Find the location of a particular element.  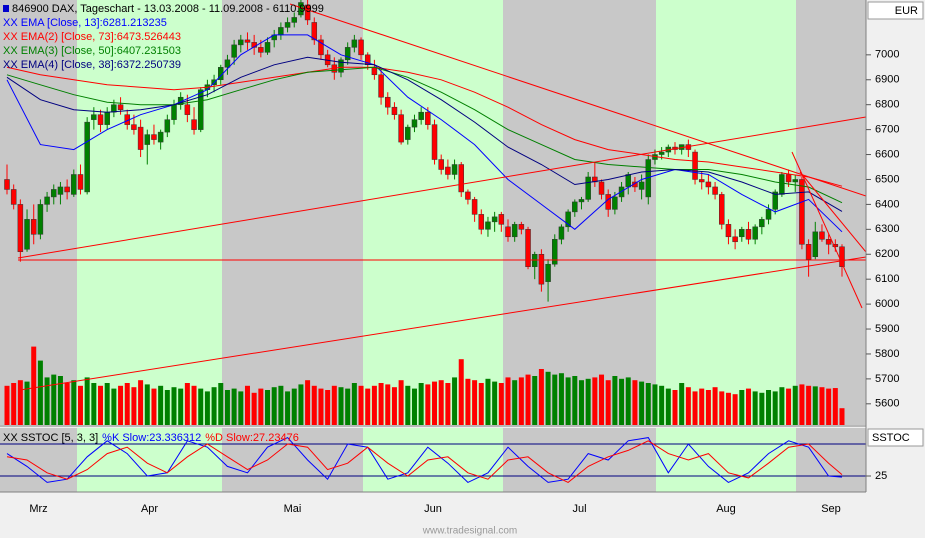

y-tick-label: 5600 is located at coordinates (887, 404).